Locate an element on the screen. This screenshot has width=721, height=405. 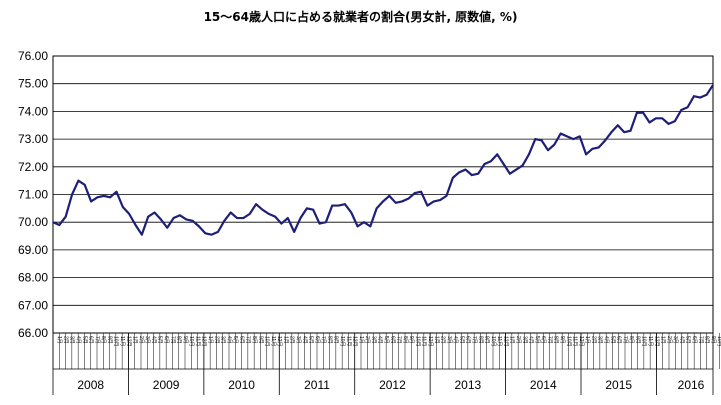
y-tick-label: 68.00 is located at coordinates (33, 278).